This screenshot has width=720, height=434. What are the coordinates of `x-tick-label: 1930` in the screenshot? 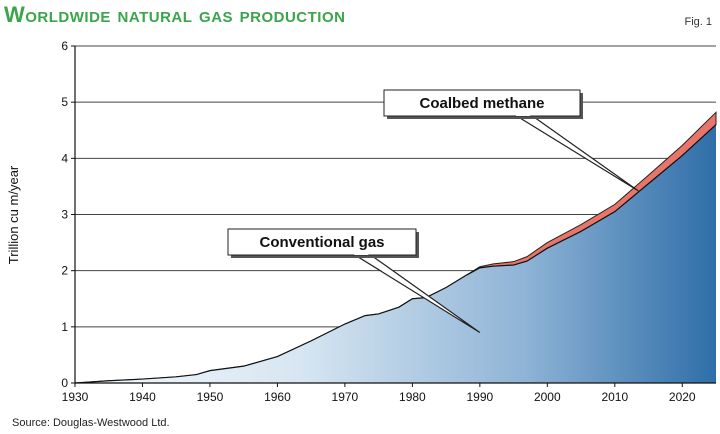 It's located at (75, 397).